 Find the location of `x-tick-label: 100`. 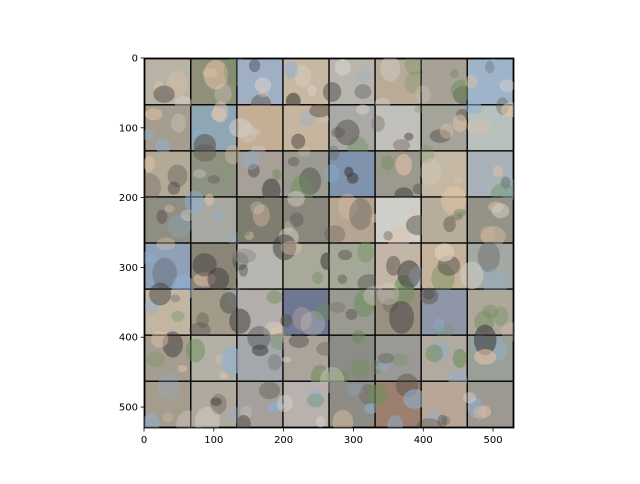

x-tick-label: 100 is located at coordinates (213, 440).